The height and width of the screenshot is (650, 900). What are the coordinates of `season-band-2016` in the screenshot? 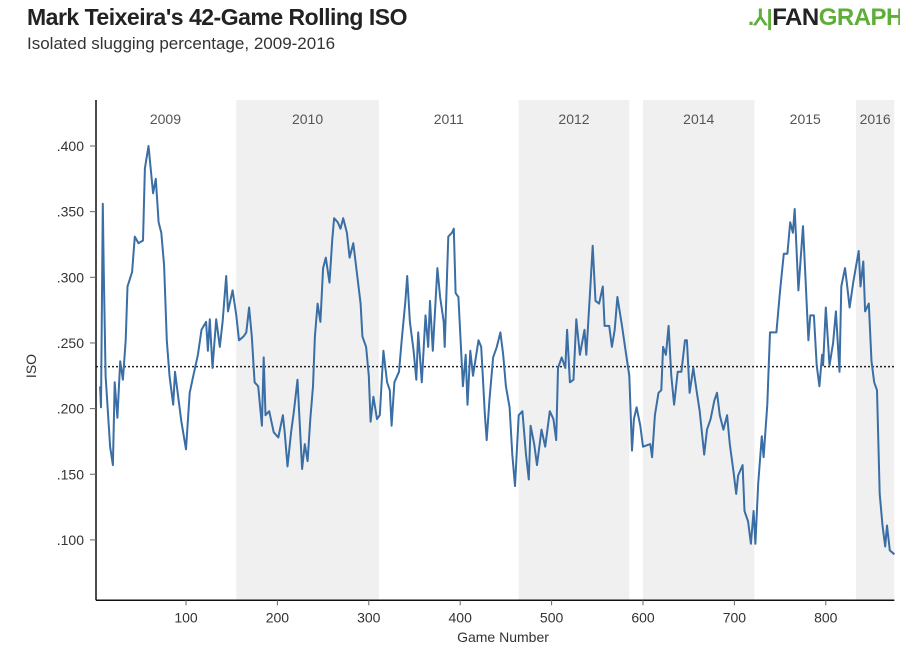 It's located at (875, 350).